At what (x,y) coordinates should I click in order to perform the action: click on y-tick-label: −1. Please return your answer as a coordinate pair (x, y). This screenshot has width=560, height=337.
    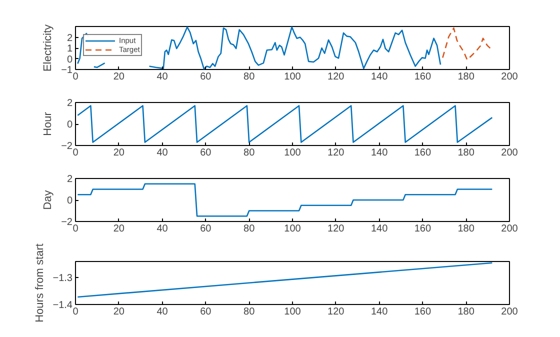
    Looking at the image, I should click on (67, 70).